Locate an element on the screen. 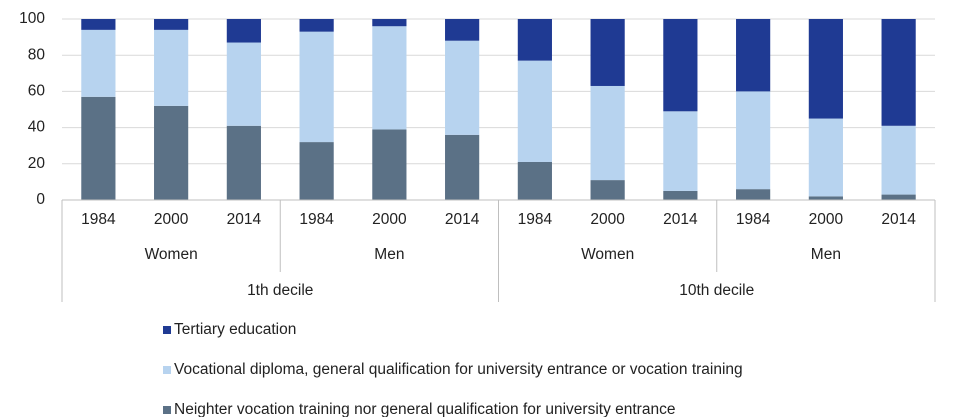 The height and width of the screenshot is (417, 953). y-tick-label: 0 is located at coordinates (40, 199).